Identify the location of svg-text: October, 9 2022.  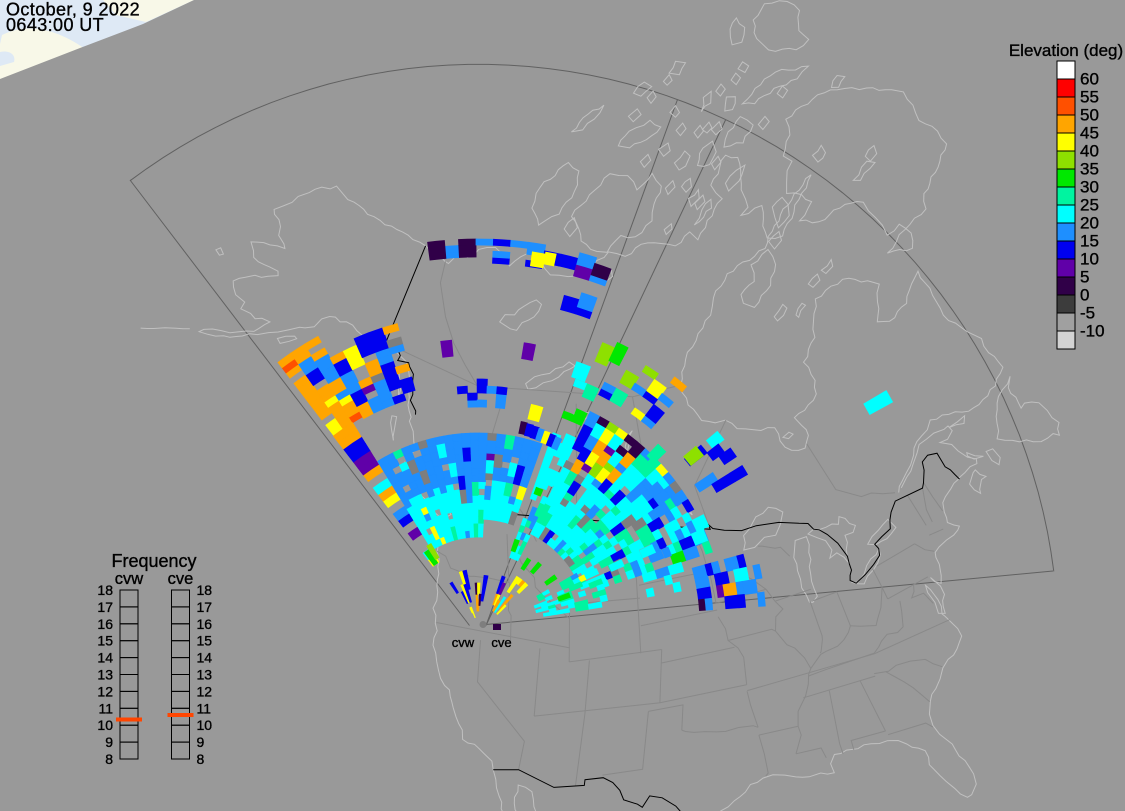
(73, 10).